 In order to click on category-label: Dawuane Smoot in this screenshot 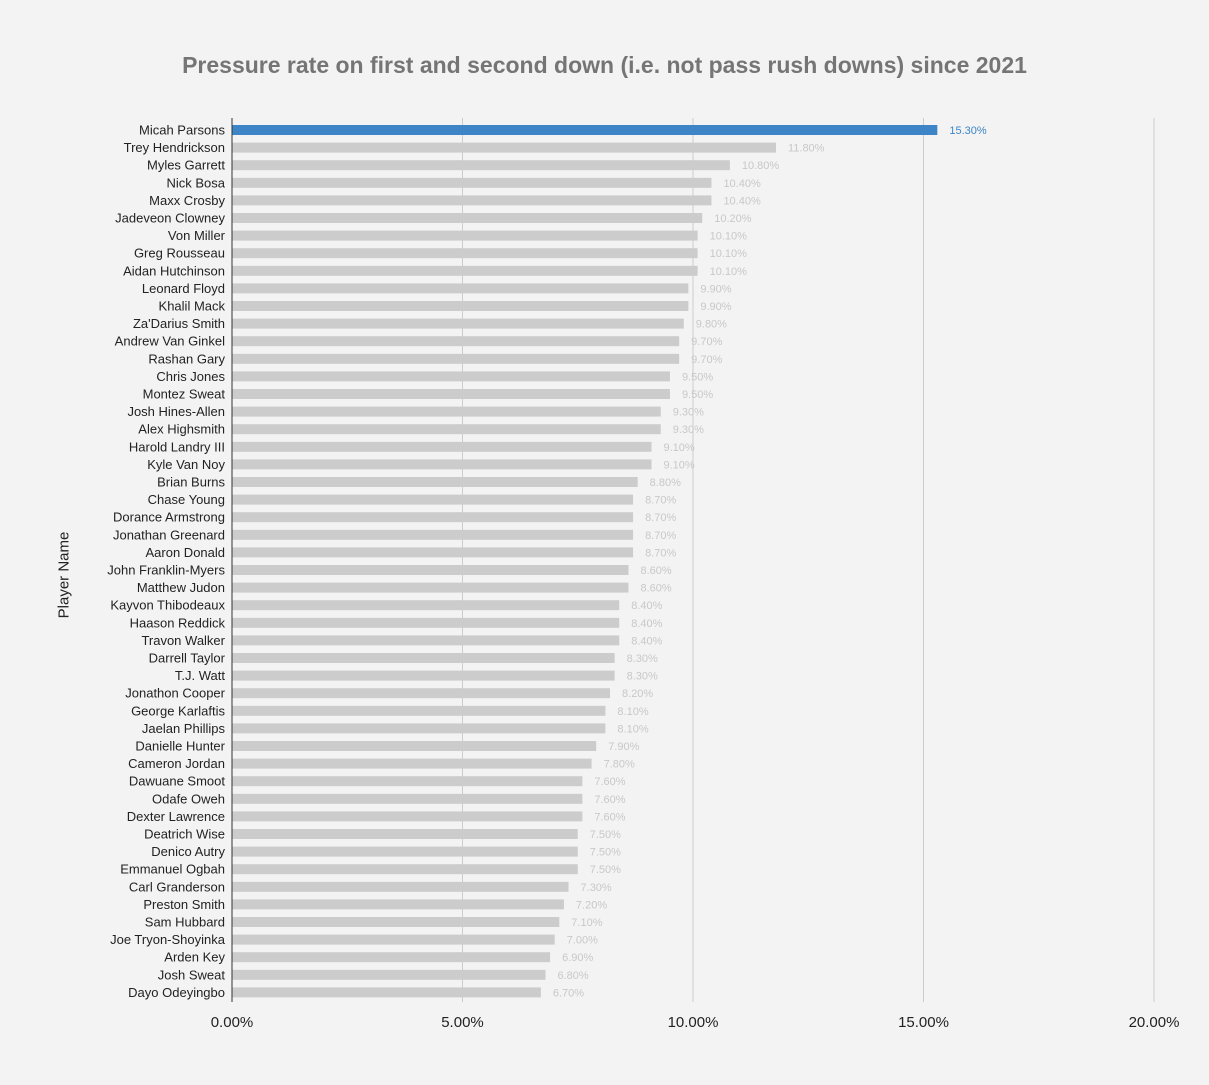, I will do `click(177, 781)`.